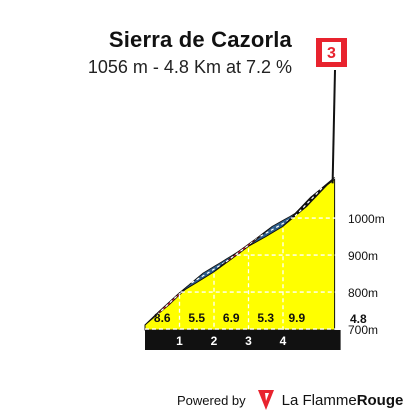  What do you see at coordinates (363, 256) in the screenshot?
I see `y-tick-label: 900m` at bounding box center [363, 256].